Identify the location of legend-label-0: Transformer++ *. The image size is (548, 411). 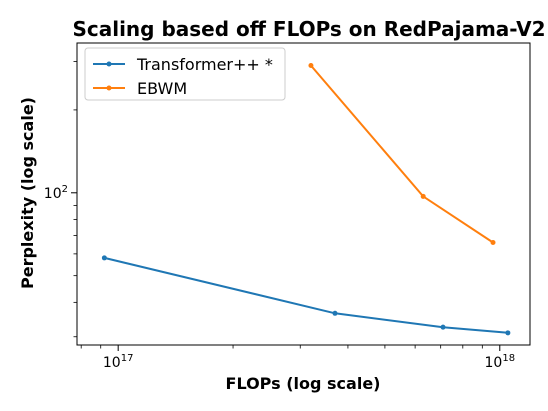
(204, 64).